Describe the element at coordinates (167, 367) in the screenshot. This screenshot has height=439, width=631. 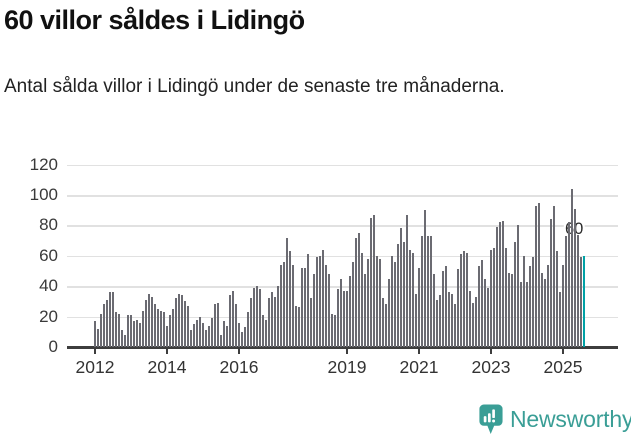
I see `x-axis-tick-label: 2014` at that location.